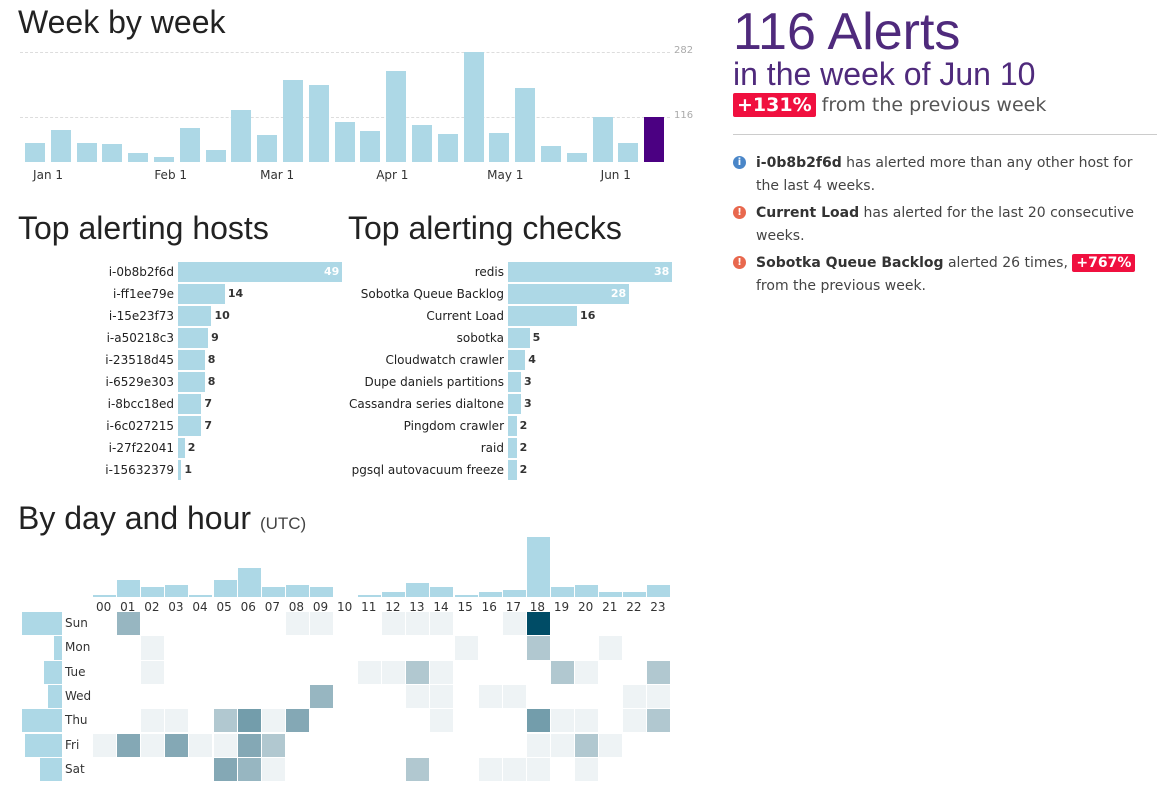 This screenshot has width=1163, height=794. I want to click on day-bar, so click(54, 696).